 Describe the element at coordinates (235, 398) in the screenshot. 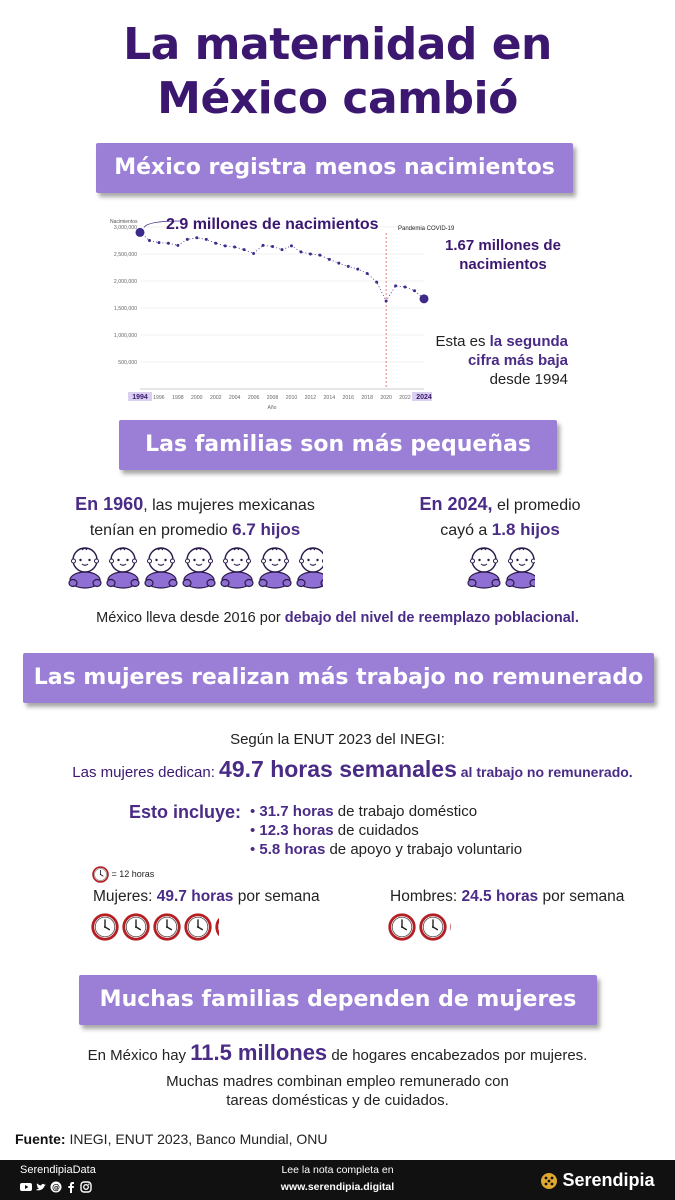

I see `x-tick-label: 2004` at that location.